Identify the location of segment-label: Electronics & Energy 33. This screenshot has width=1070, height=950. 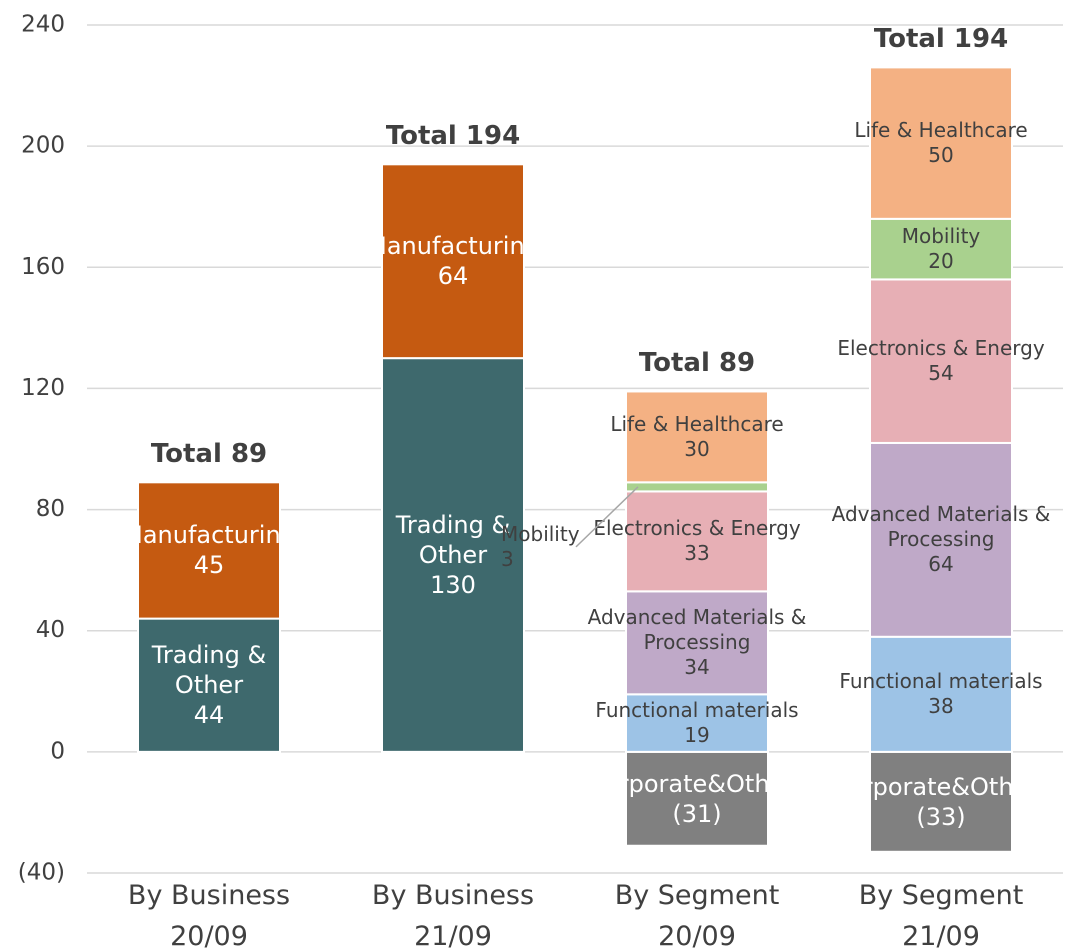
(697, 541).